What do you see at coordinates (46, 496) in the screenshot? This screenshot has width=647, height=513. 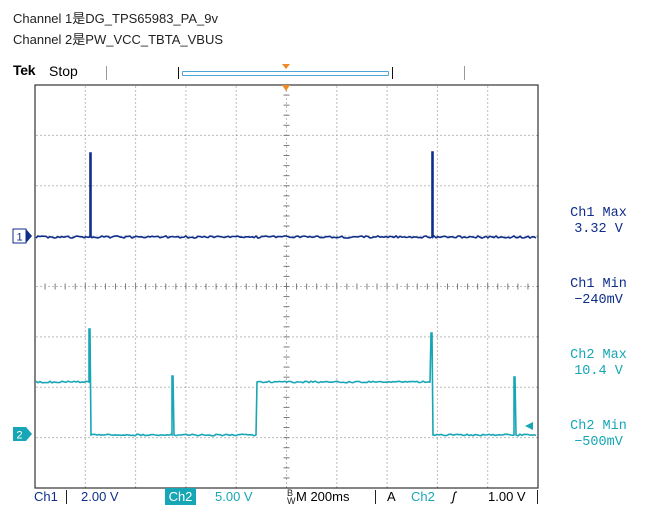 I see `ch1-label: Ch1` at bounding box center [46, 496].